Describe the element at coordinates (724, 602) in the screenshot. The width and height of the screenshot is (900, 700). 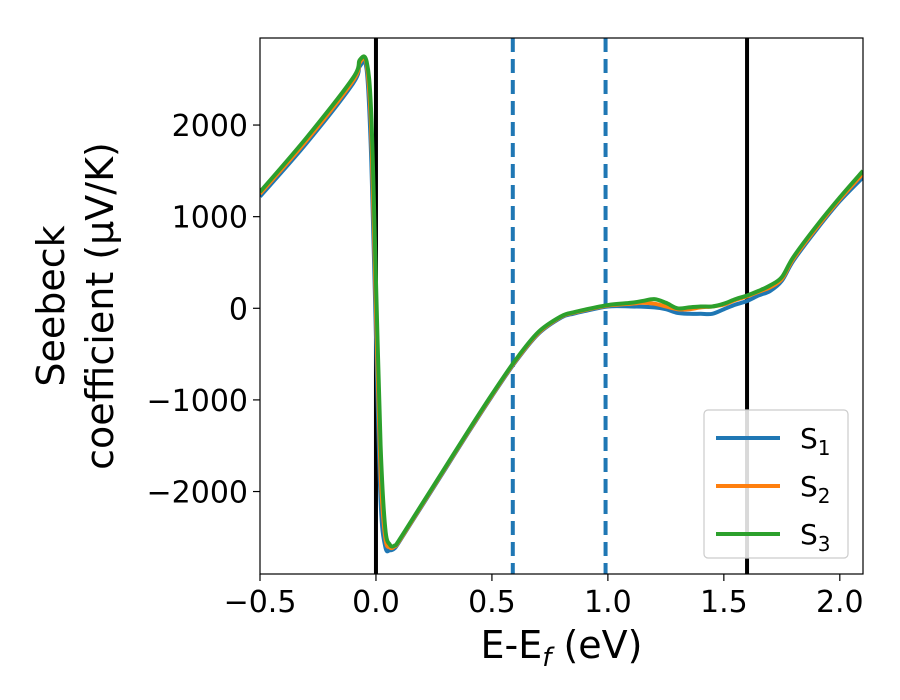
I see `x-tick-label: 1.5` at that location.